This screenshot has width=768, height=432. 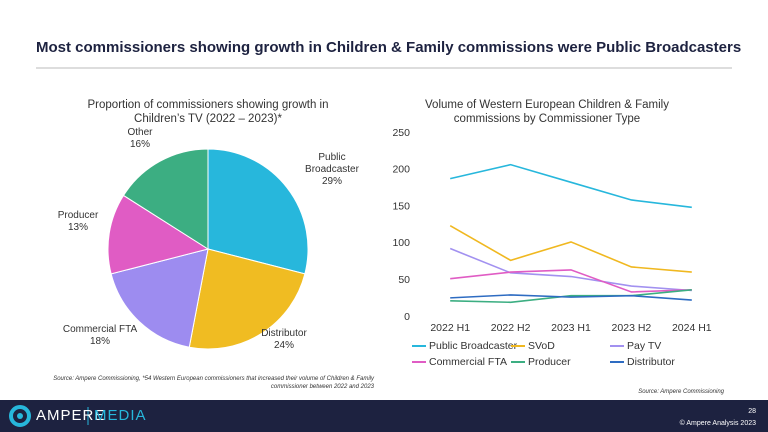 What do you see at coordinates (468, 362) in the screenshot?
I see `legend-label: Commercial FTA` at bounding box center [468, 362].